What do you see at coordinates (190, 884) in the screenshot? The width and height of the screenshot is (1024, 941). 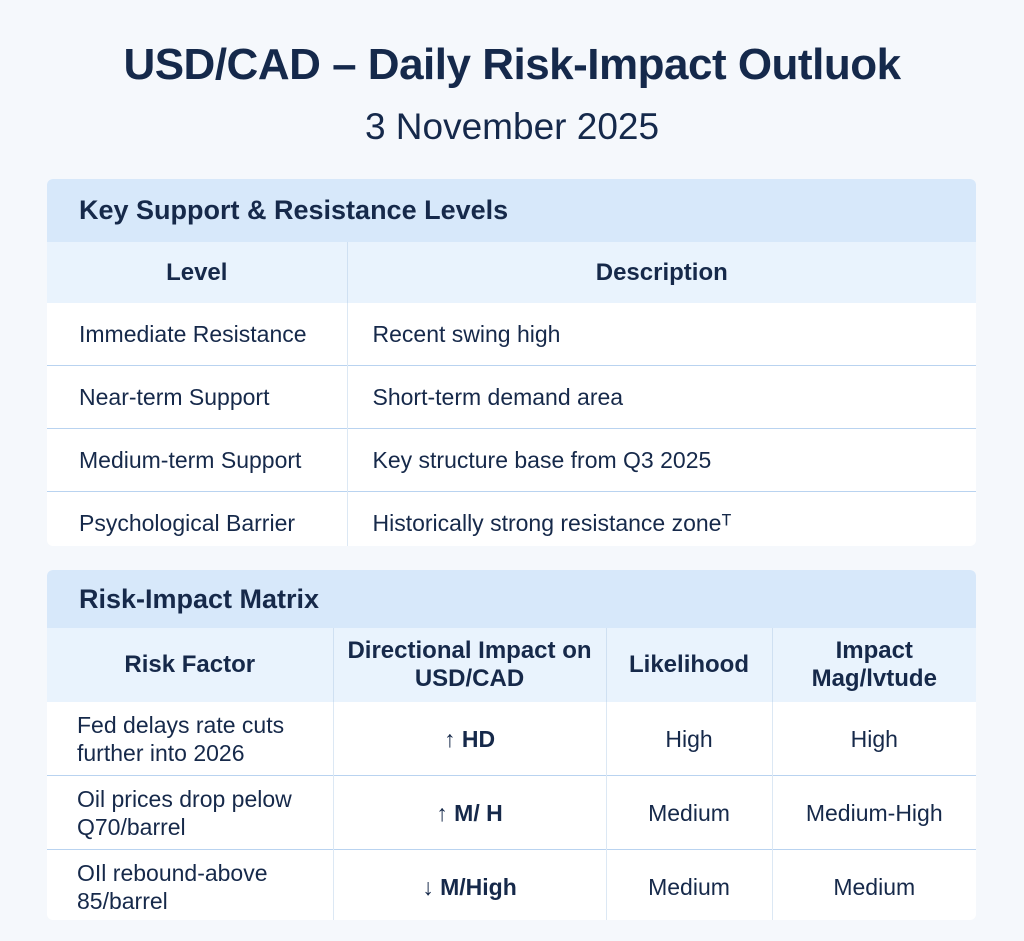 I see `risk-factor-cell: OIl rebound-above 85/barrel` at bounding box center [190, 884].